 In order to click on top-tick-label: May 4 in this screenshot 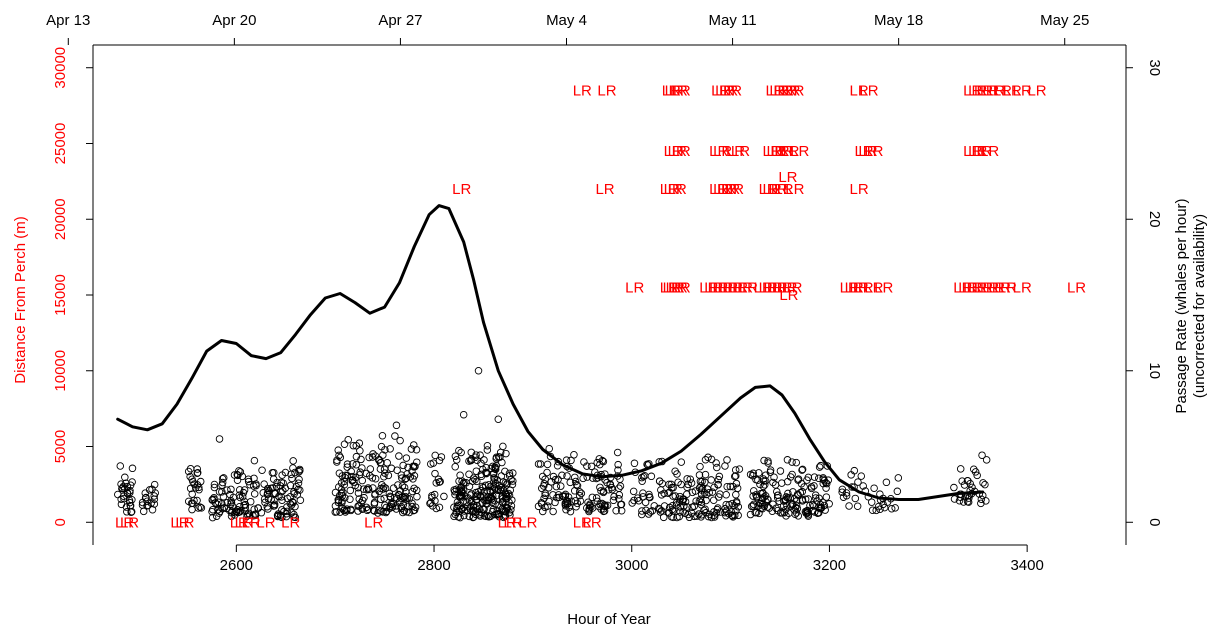, I will do `click(566, 20)`.